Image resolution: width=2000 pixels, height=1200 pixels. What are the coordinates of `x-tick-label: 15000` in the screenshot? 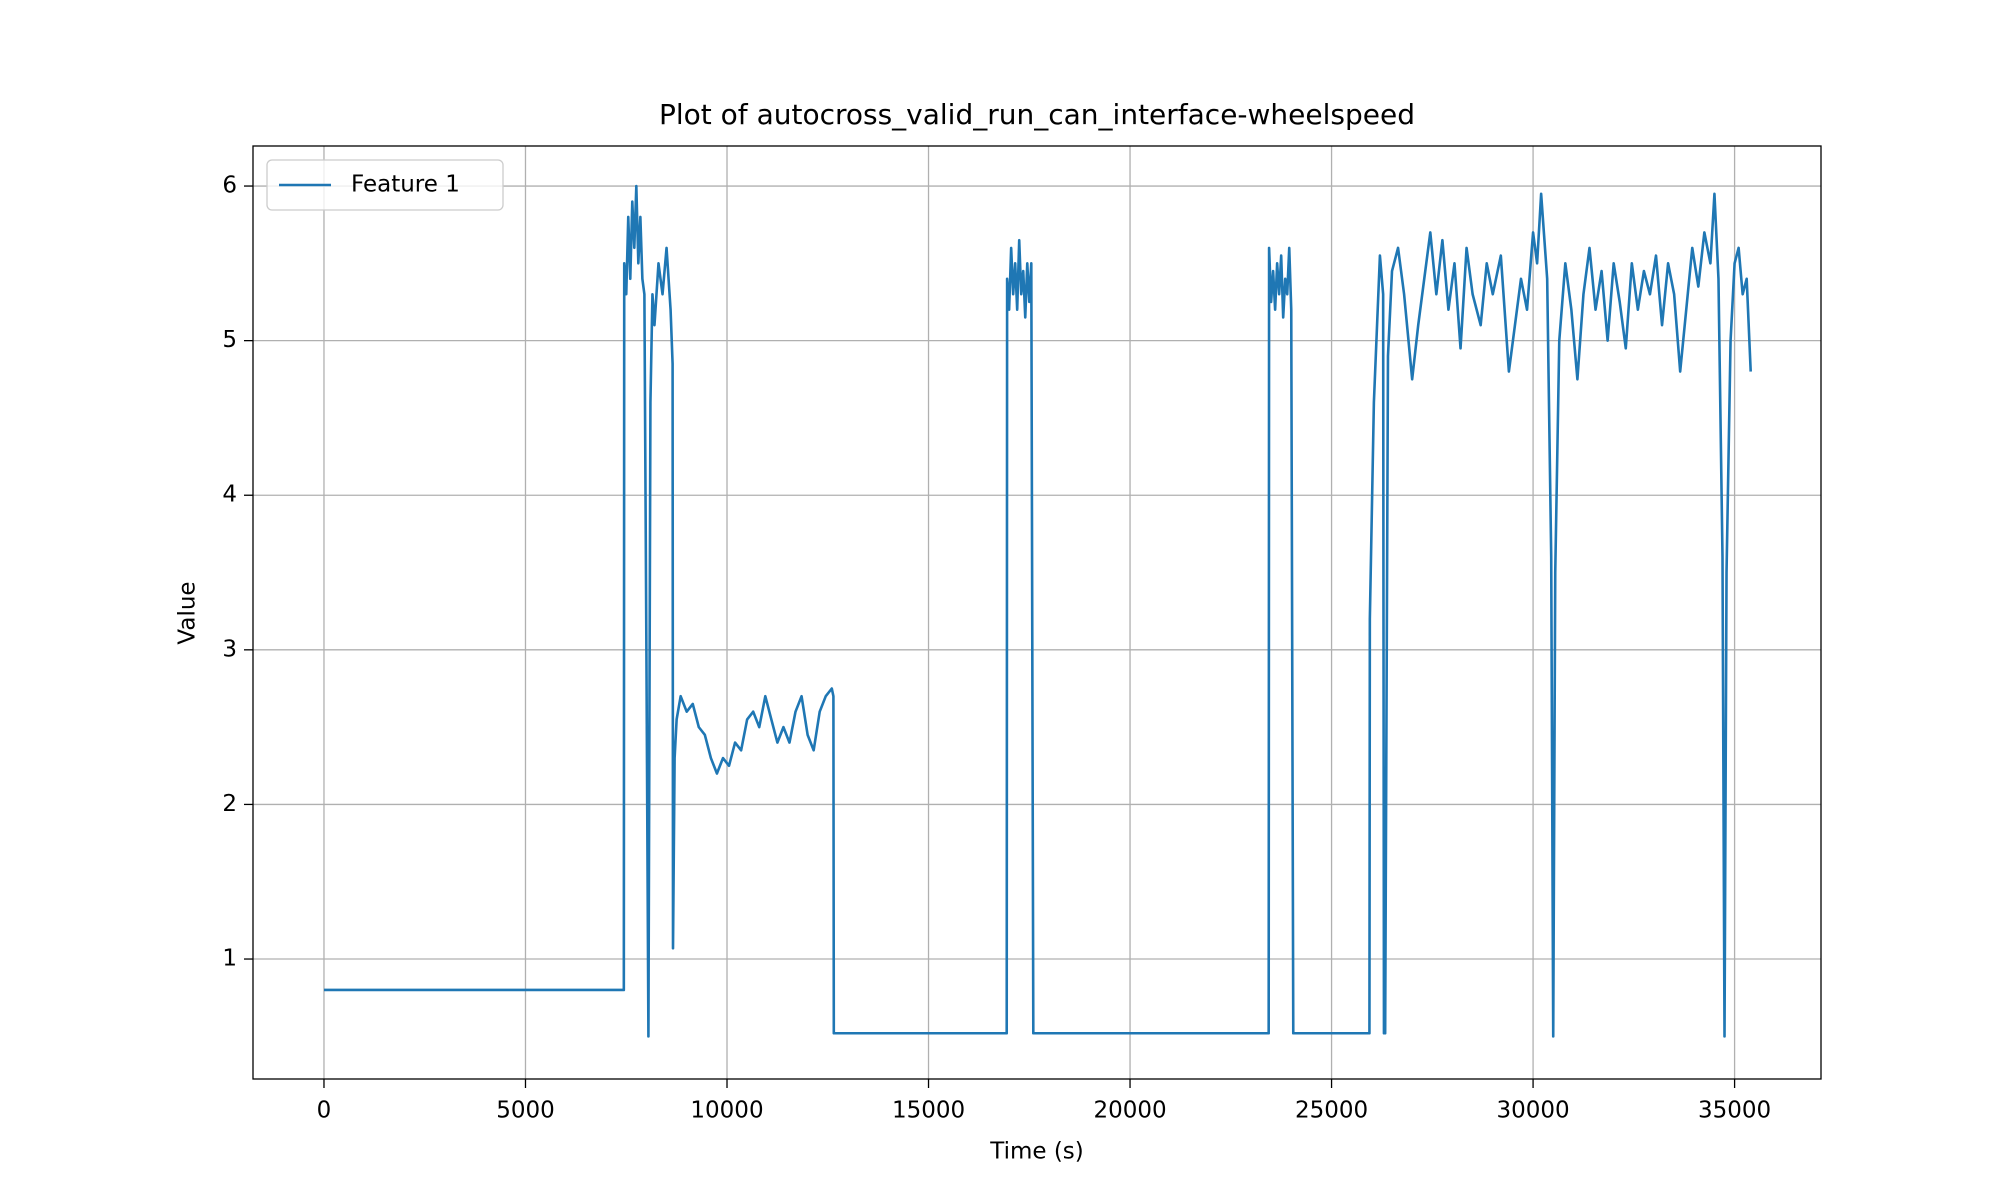 It's located at (928, 1111).